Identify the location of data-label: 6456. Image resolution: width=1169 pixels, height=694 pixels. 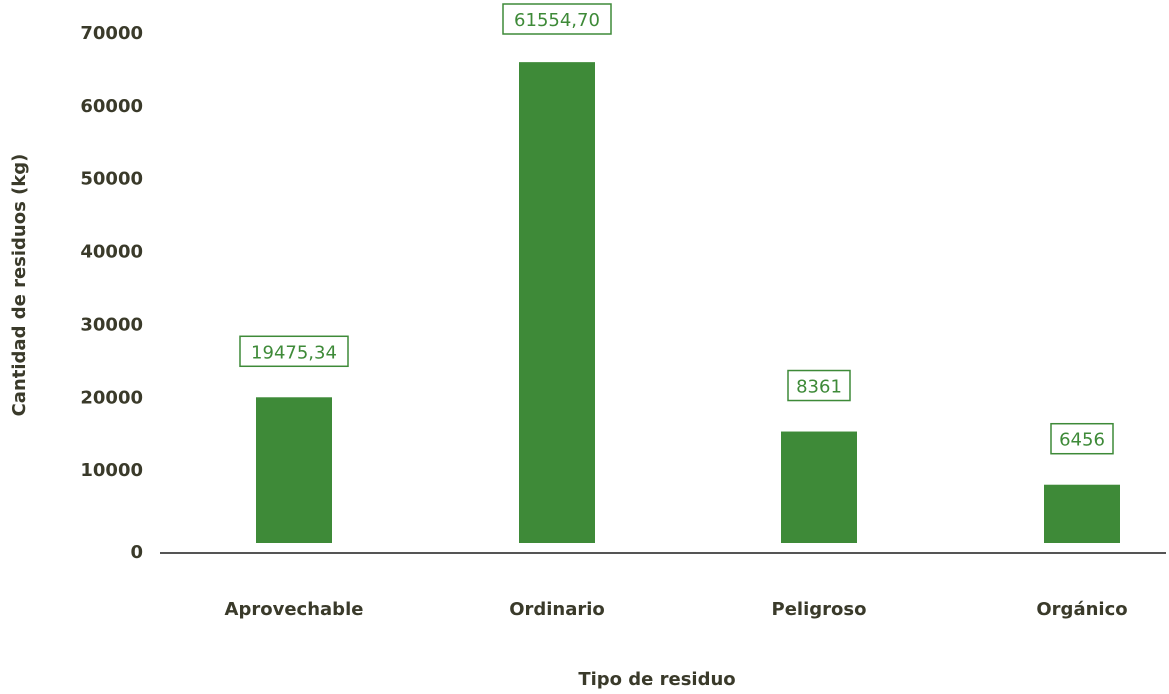
(1082, 438).